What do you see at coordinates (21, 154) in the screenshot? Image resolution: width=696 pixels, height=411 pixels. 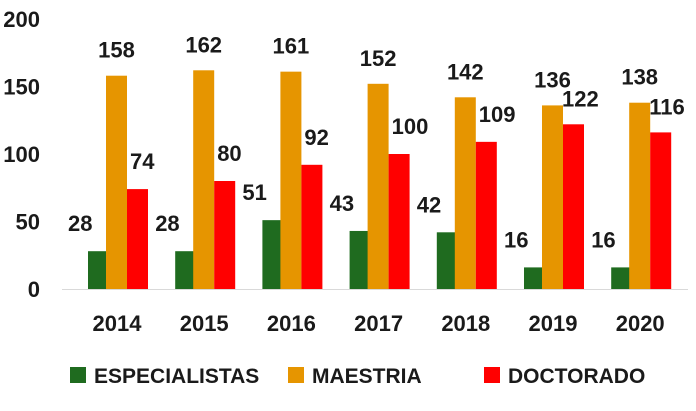 I see `y-tick-label: 100` at bounding box center [21, 154].